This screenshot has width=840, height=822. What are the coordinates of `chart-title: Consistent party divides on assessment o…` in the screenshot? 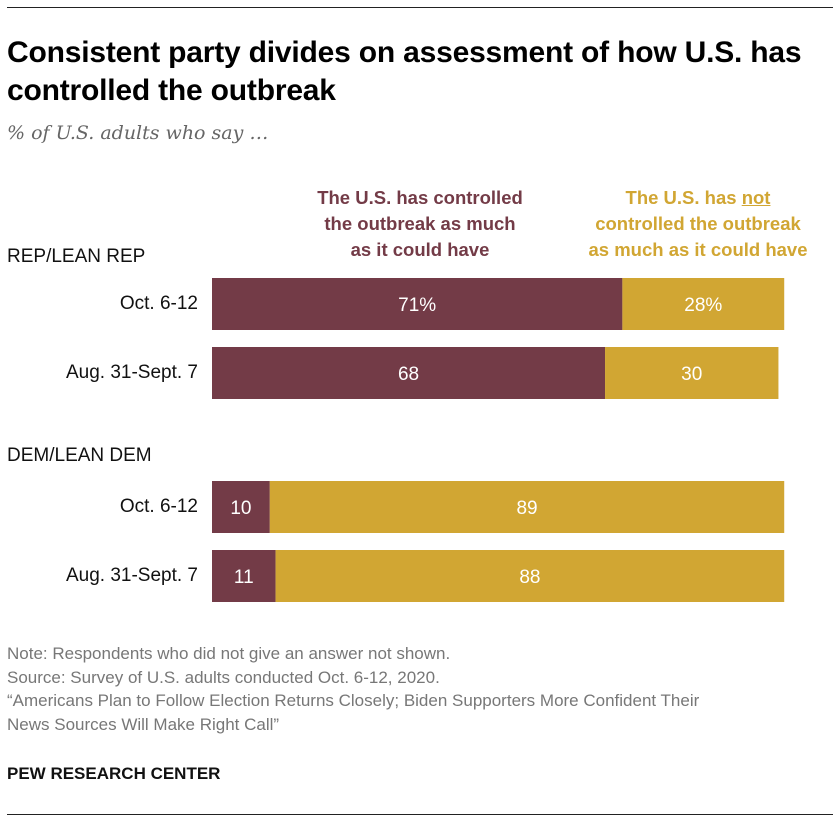 It's located at (404, 71).